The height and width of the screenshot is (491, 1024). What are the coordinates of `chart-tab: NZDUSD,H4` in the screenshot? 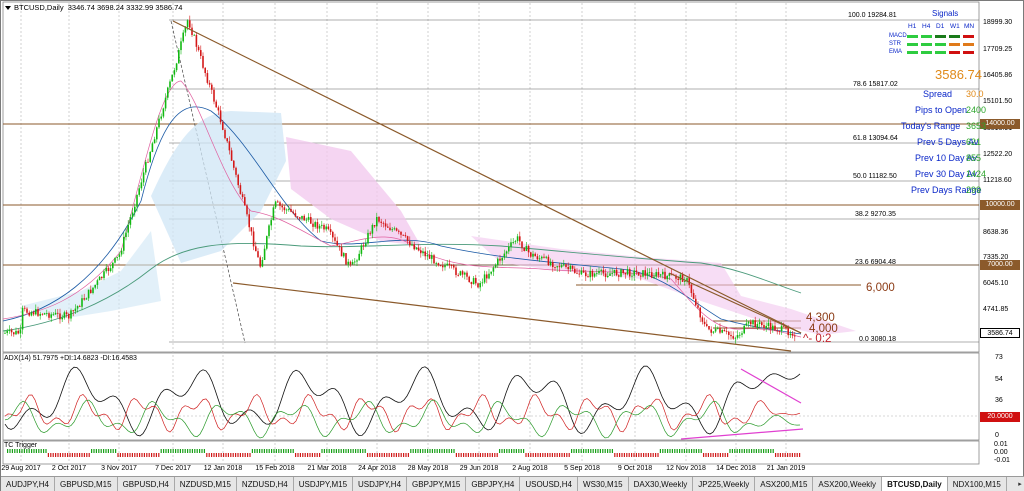 It's located at (265, 484).